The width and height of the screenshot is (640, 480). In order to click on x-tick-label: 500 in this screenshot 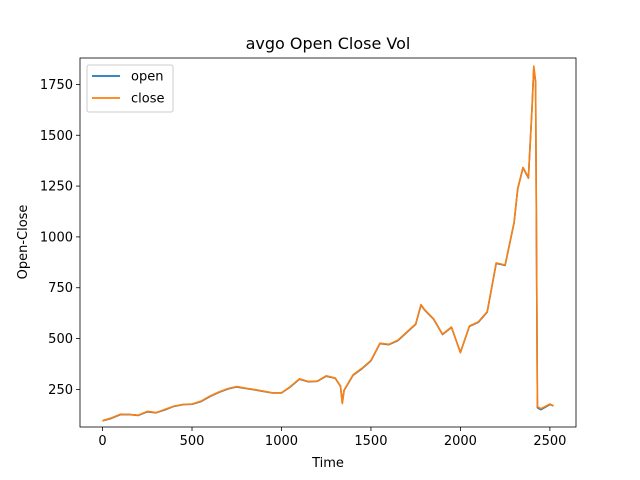, I will do `click(192, 441)`.